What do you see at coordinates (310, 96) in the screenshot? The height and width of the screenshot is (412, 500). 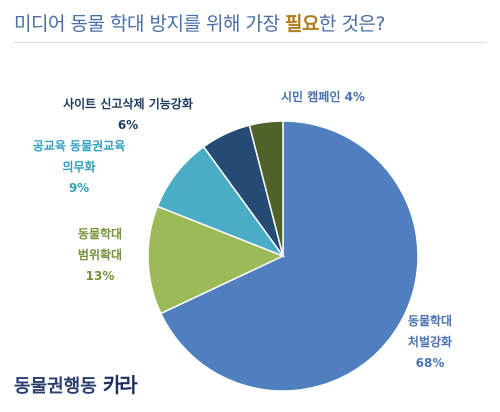 I see `slice-label-line: 시민 캠페인` at bounding box center [310, 96].